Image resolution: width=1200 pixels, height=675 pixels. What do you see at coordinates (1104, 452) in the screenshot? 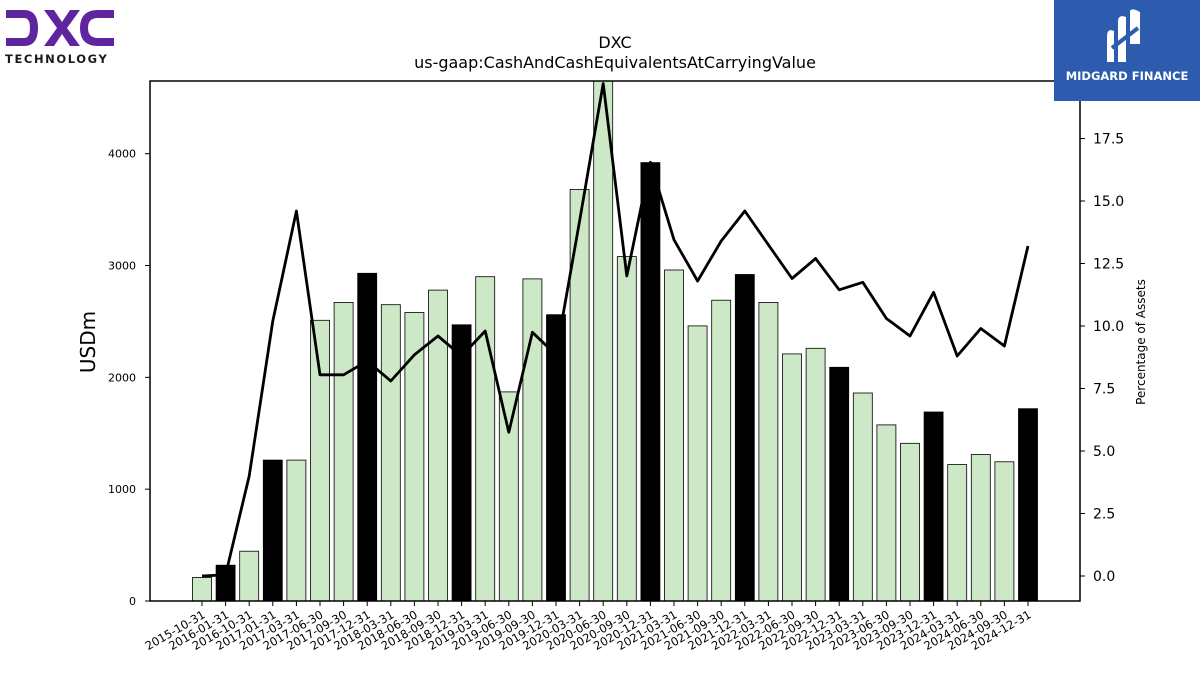
I see `y2-tick-label: 5.0` at bounding box center [1104, 452].